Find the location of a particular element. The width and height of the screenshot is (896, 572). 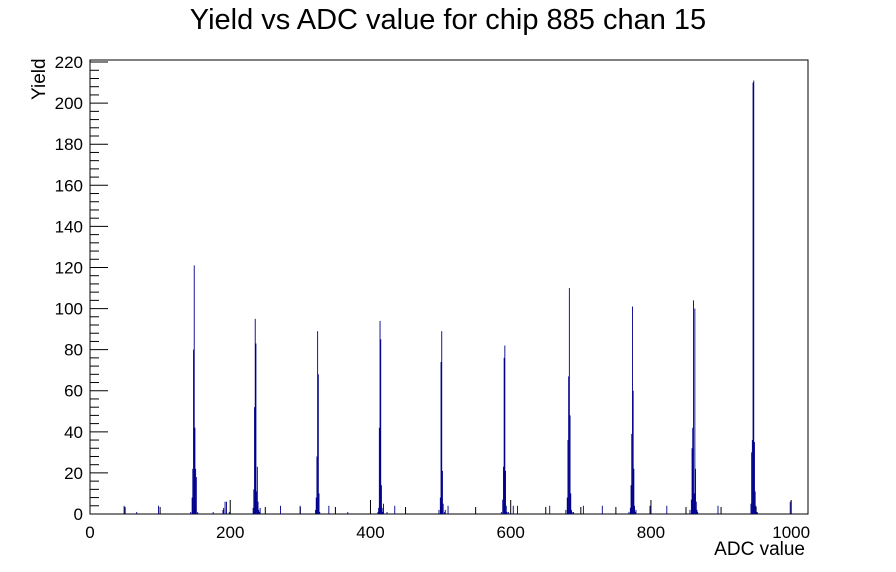

y-tick-label: 180 is located at coordinates (69, 144).